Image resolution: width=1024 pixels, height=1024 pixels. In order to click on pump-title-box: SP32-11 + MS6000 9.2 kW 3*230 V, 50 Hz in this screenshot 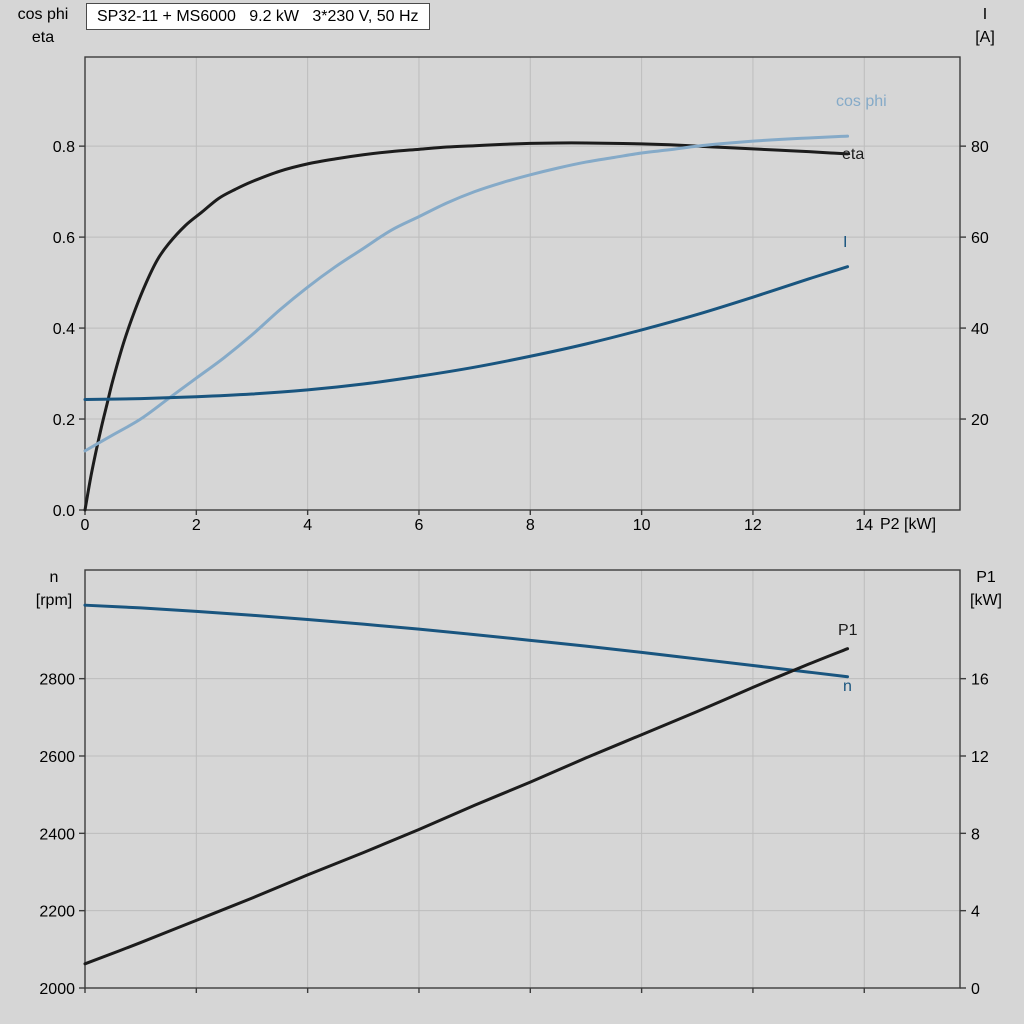, I will do `click(258, 16)`.